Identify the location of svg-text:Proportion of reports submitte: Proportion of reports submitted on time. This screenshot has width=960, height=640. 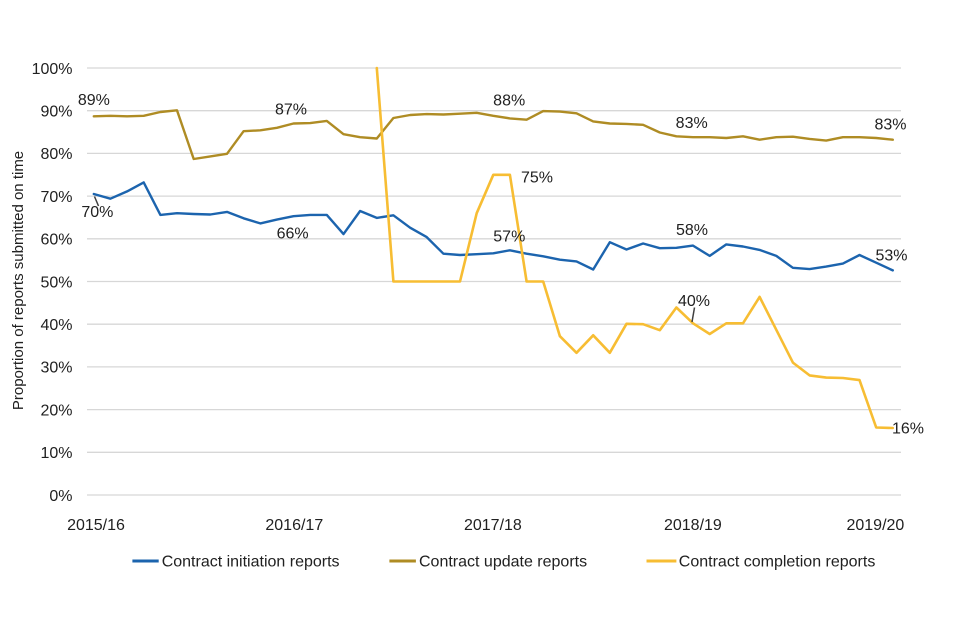
(18, 280).